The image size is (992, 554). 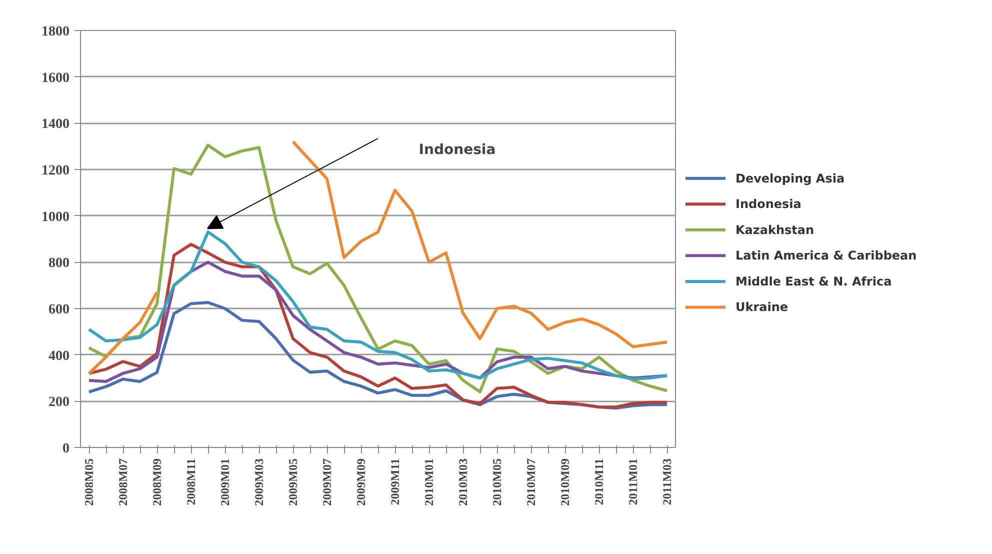 What do you see at coordinates (457, 150) in the screenshot?
I see `annotation: Indonesia` at bounding box center [457, 150].